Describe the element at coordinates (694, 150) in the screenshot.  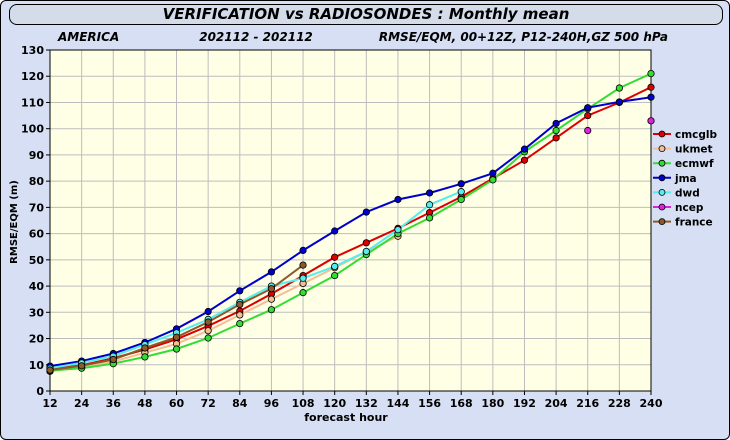
I see `legend-label-ukmet: ukmet` at that location.